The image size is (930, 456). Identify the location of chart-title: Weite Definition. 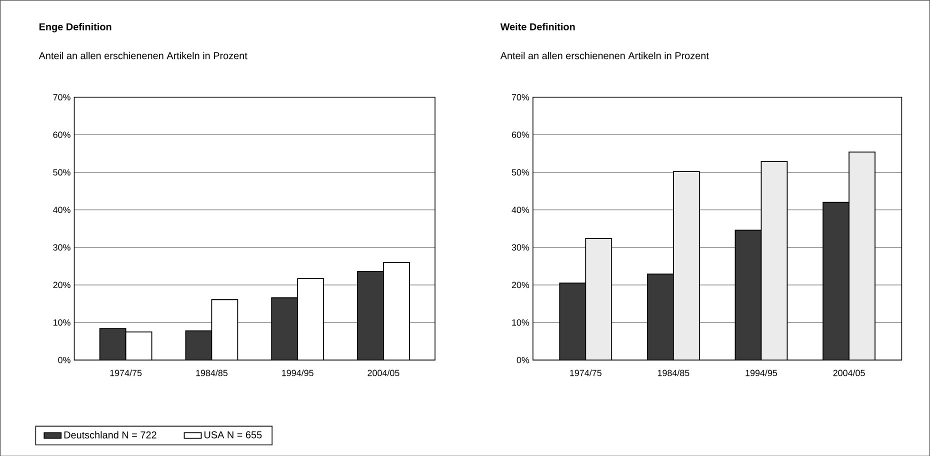
(537, 26).